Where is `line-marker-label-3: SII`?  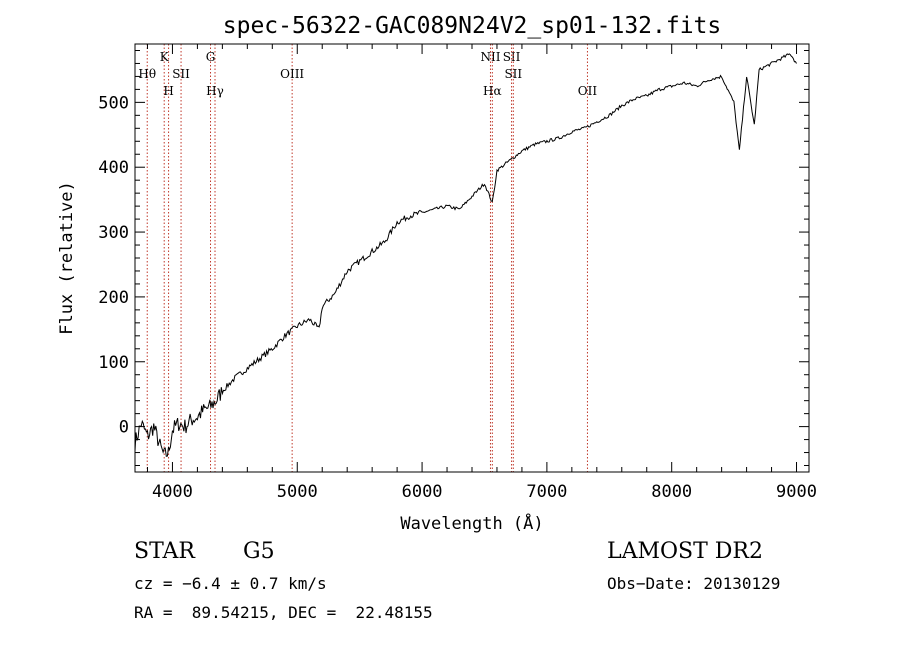 line-marker-label-3: SII is located at coordinates (181, 74).